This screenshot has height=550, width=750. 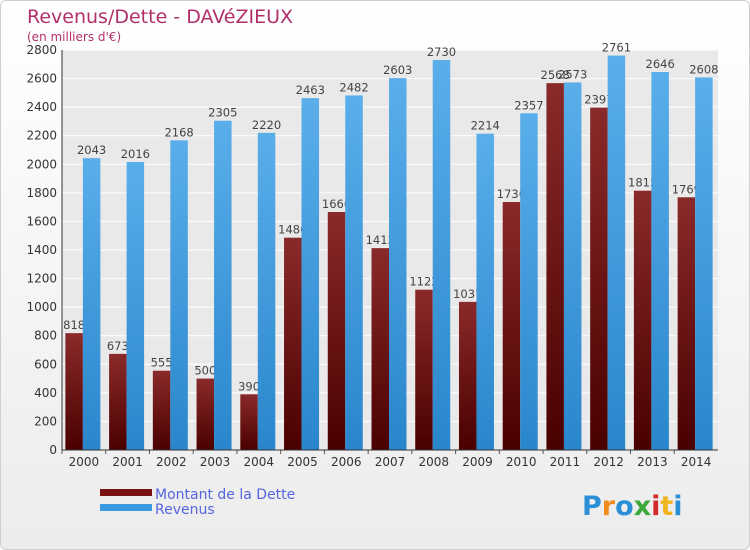 I want to click on y-tick-label: 600, so click(x=45, y=364).